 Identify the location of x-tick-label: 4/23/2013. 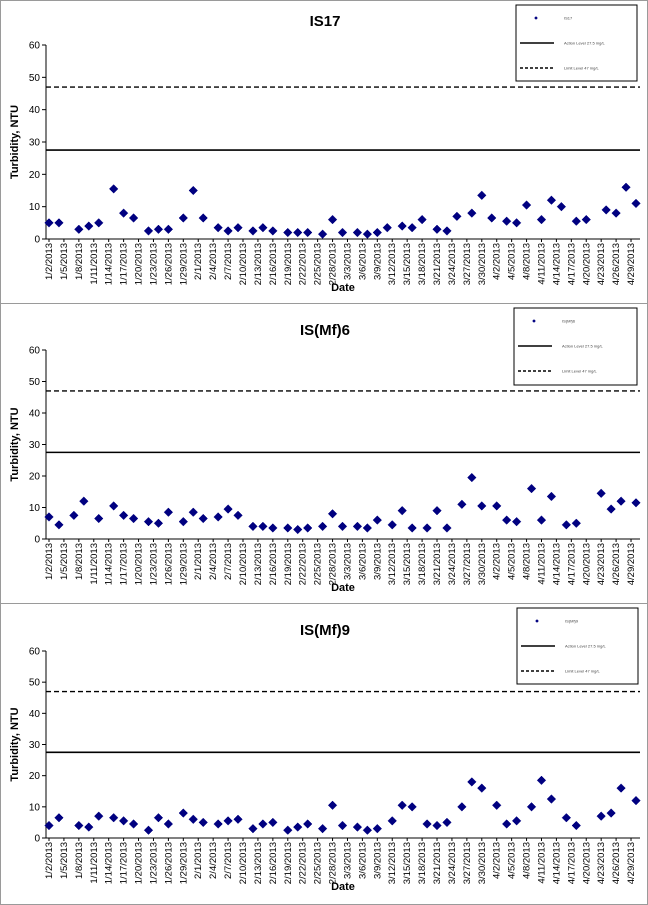
(601, 564).